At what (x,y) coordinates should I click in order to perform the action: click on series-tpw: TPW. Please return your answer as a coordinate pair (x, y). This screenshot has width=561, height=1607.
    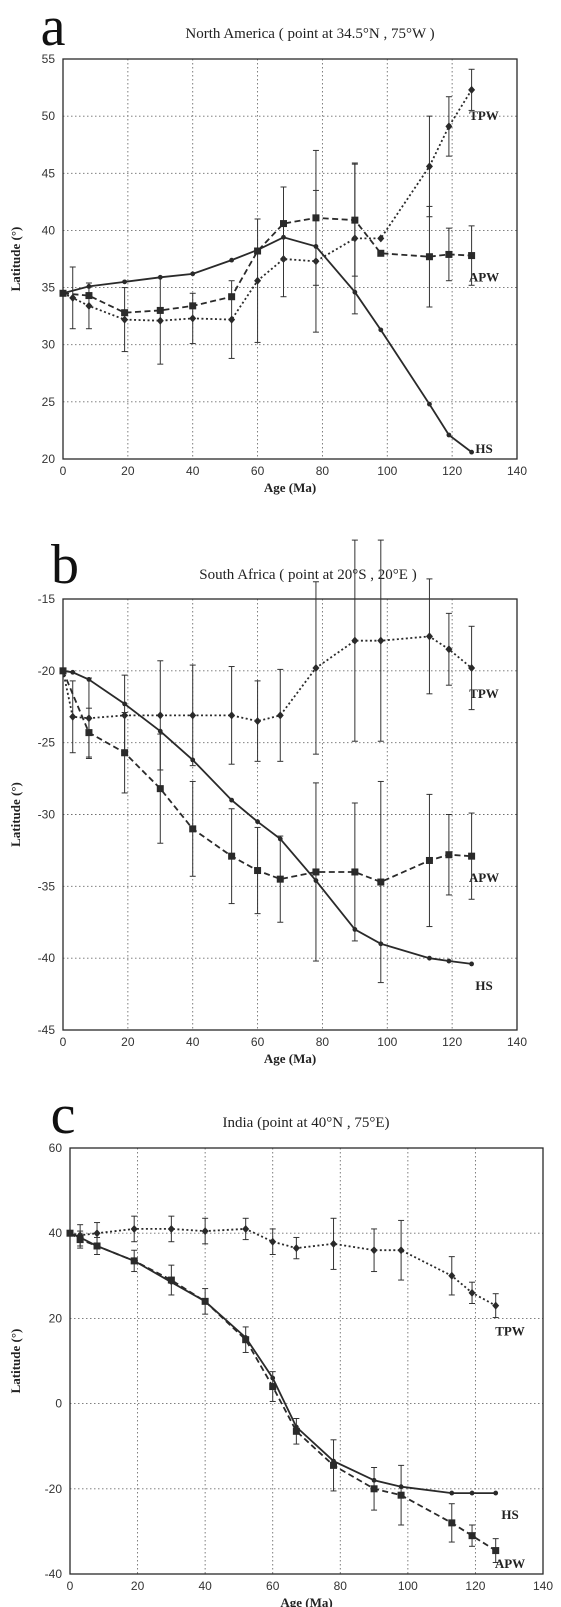
    Looking at the image, I should click on (279, 216).